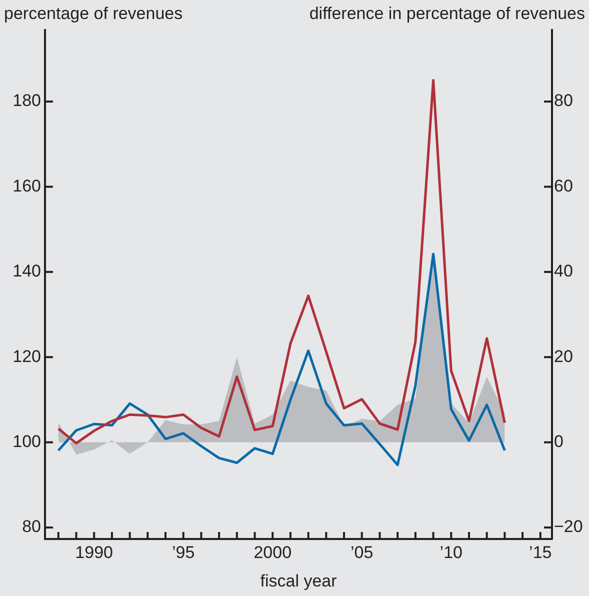  What do you see at coordinates (540, 552) in the screenshot?
I see `x-tick-label: ’15` at bounding box center [540, 552].